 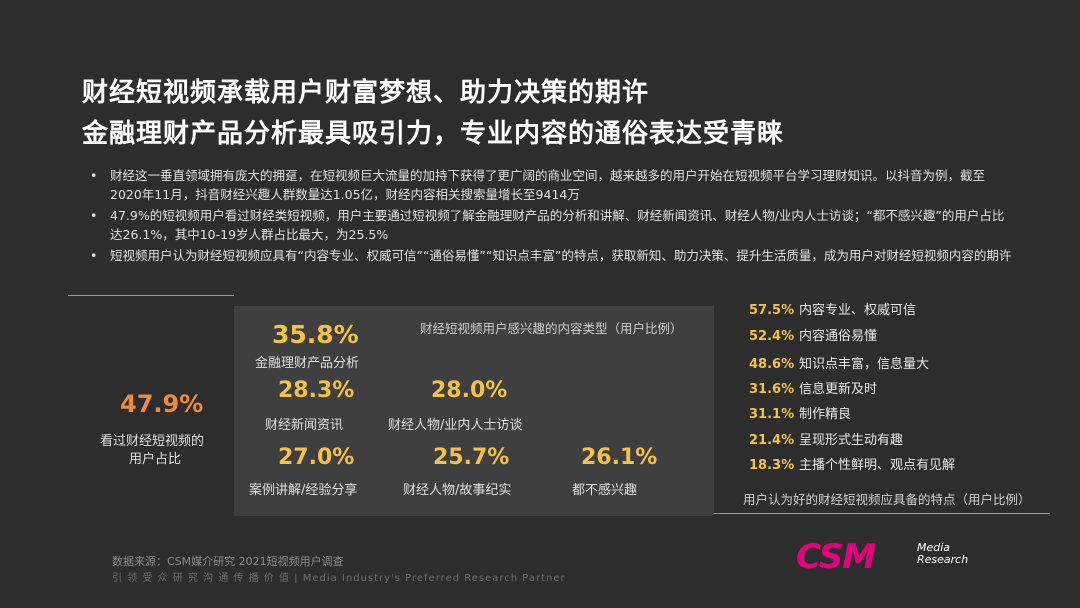 I want to click on feature-label: 信息更新及时, so click(x=838, y=389).